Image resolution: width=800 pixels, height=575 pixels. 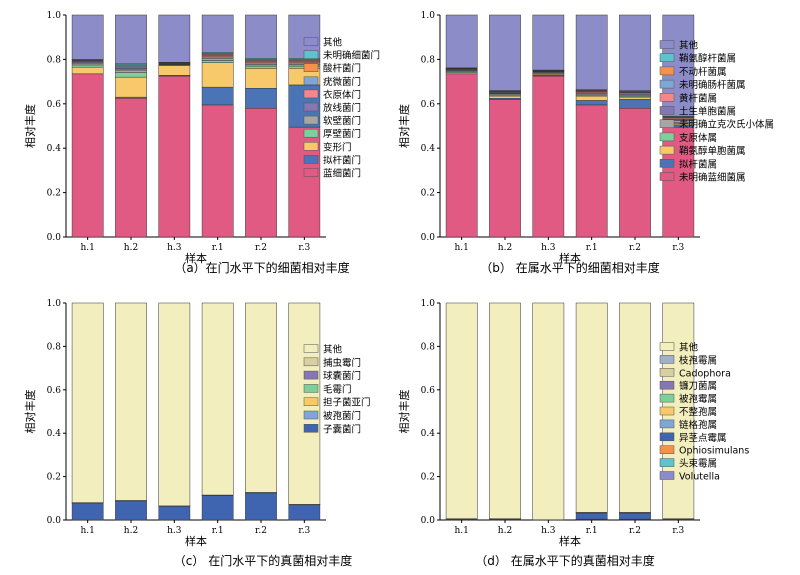 What do you see at coordinates (337, 389) in the screenshot?
I see `legend-label: 毛霉门` at bounding box center [337, 389].